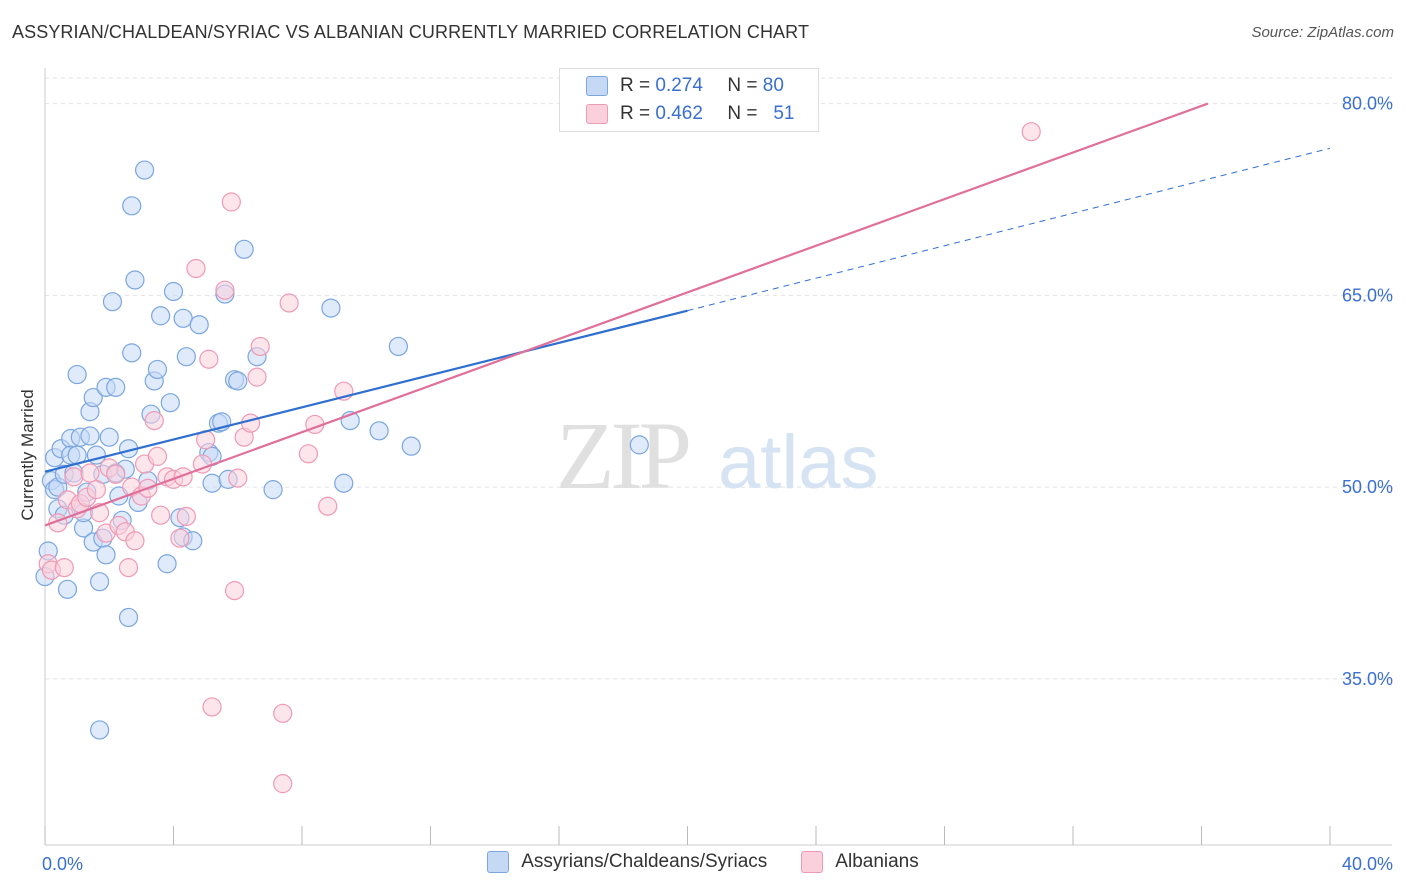  What do you see at coordinates (773, 85) in the screenshot?
I see `legend-n-value-assyrians: 80` at bounding box center [773, 85].